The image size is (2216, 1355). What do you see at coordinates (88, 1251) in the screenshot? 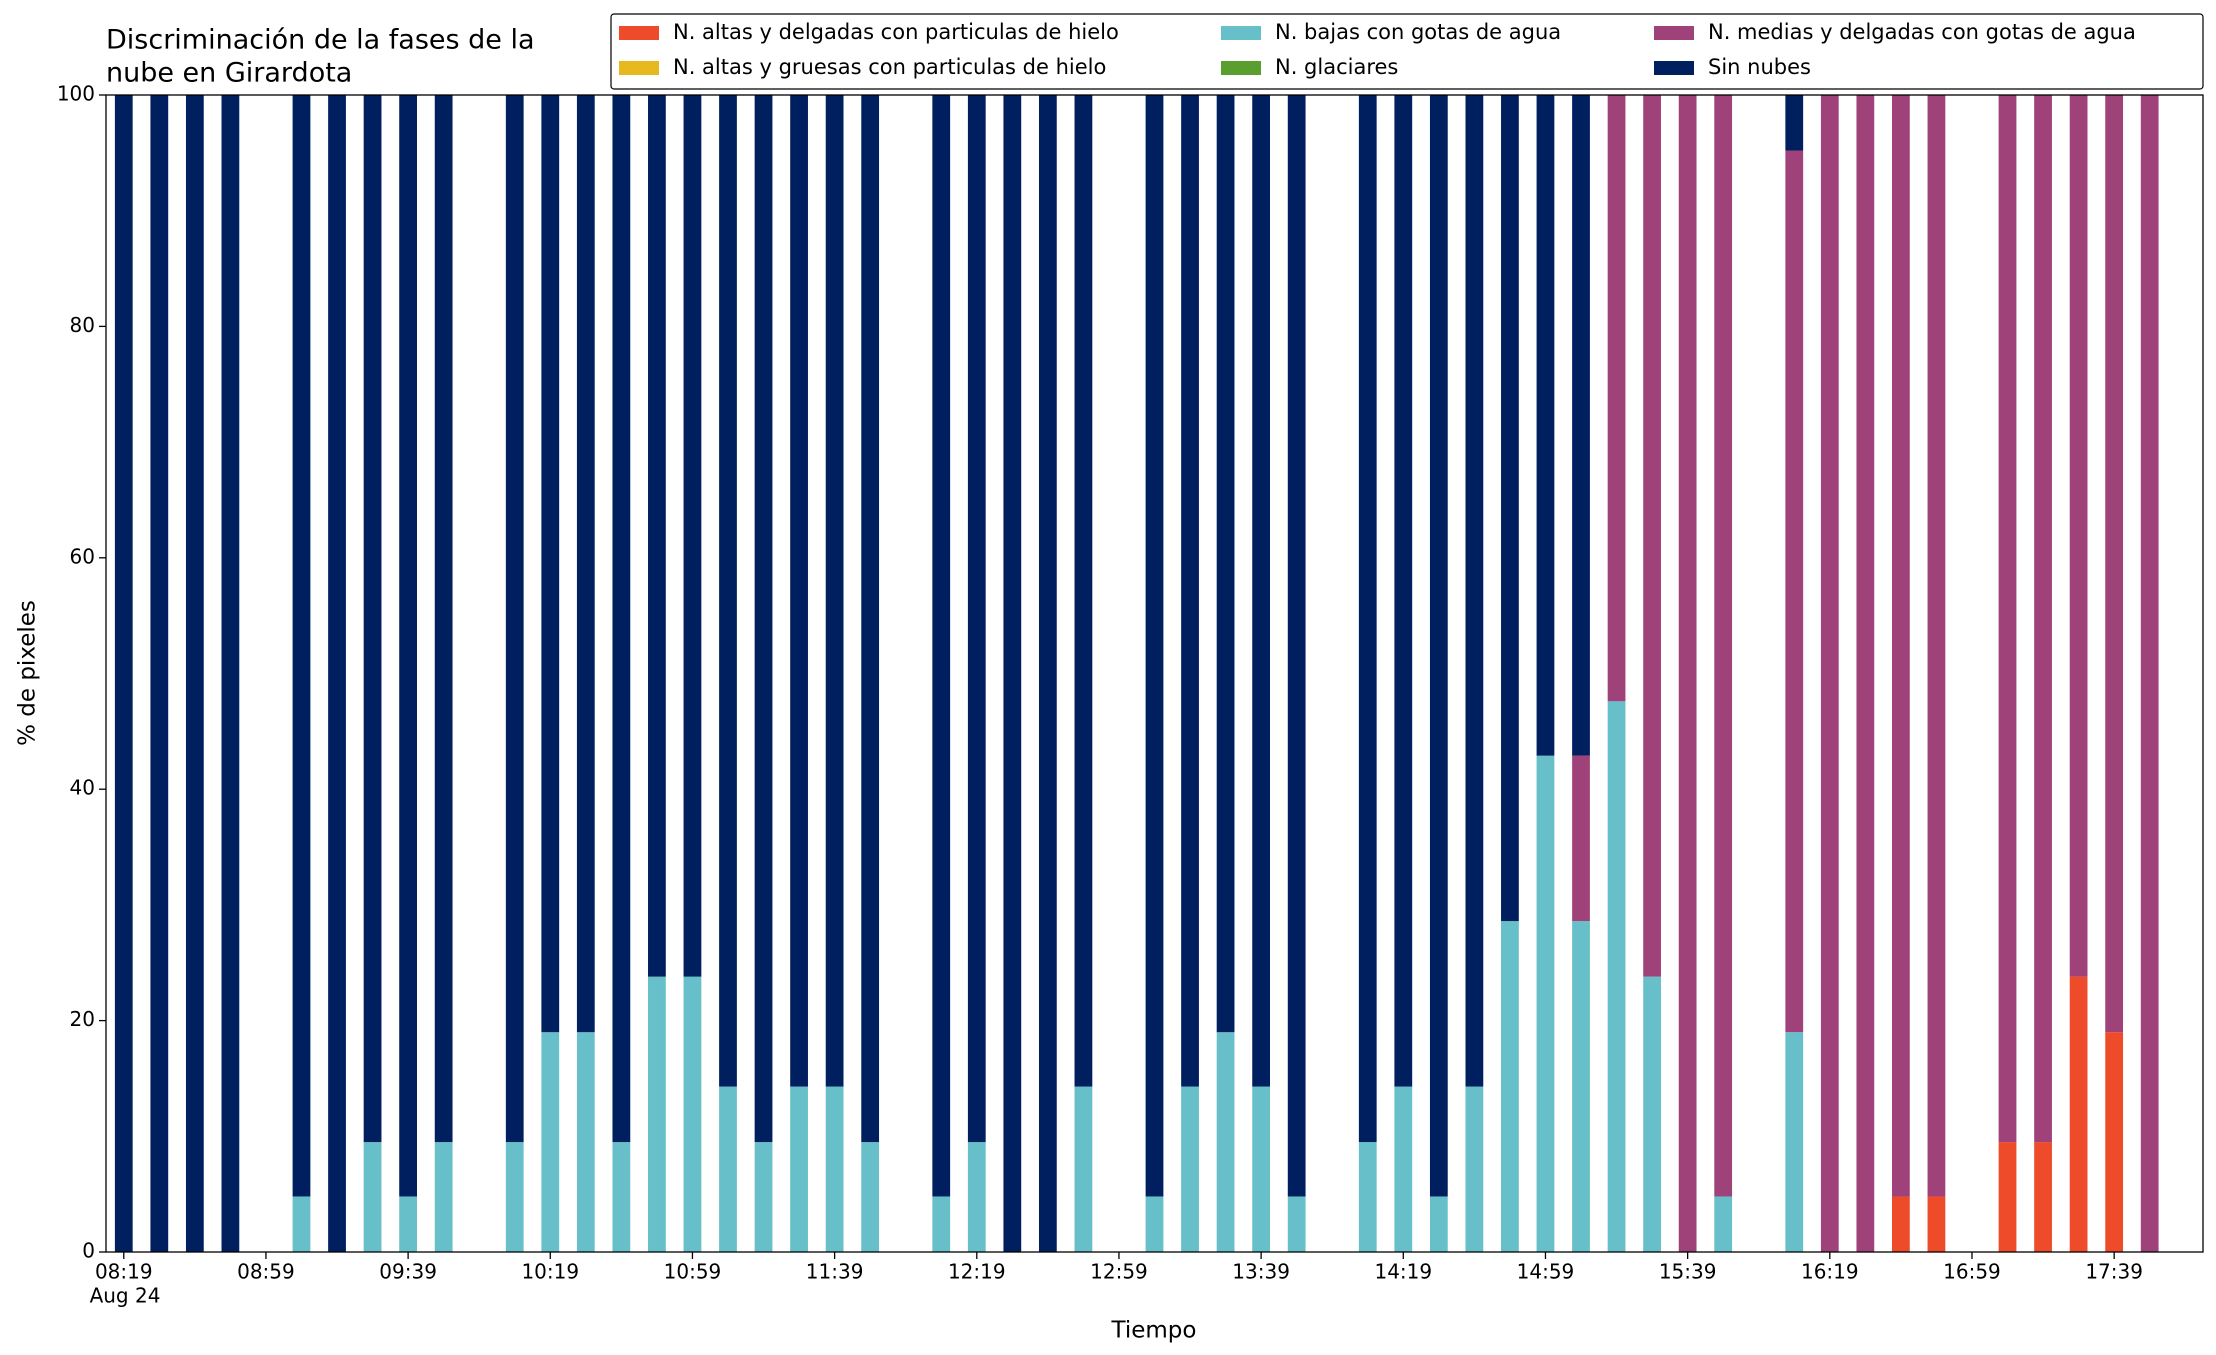
I see `y-tick-label: 0` at bounding box center [88, 1251].